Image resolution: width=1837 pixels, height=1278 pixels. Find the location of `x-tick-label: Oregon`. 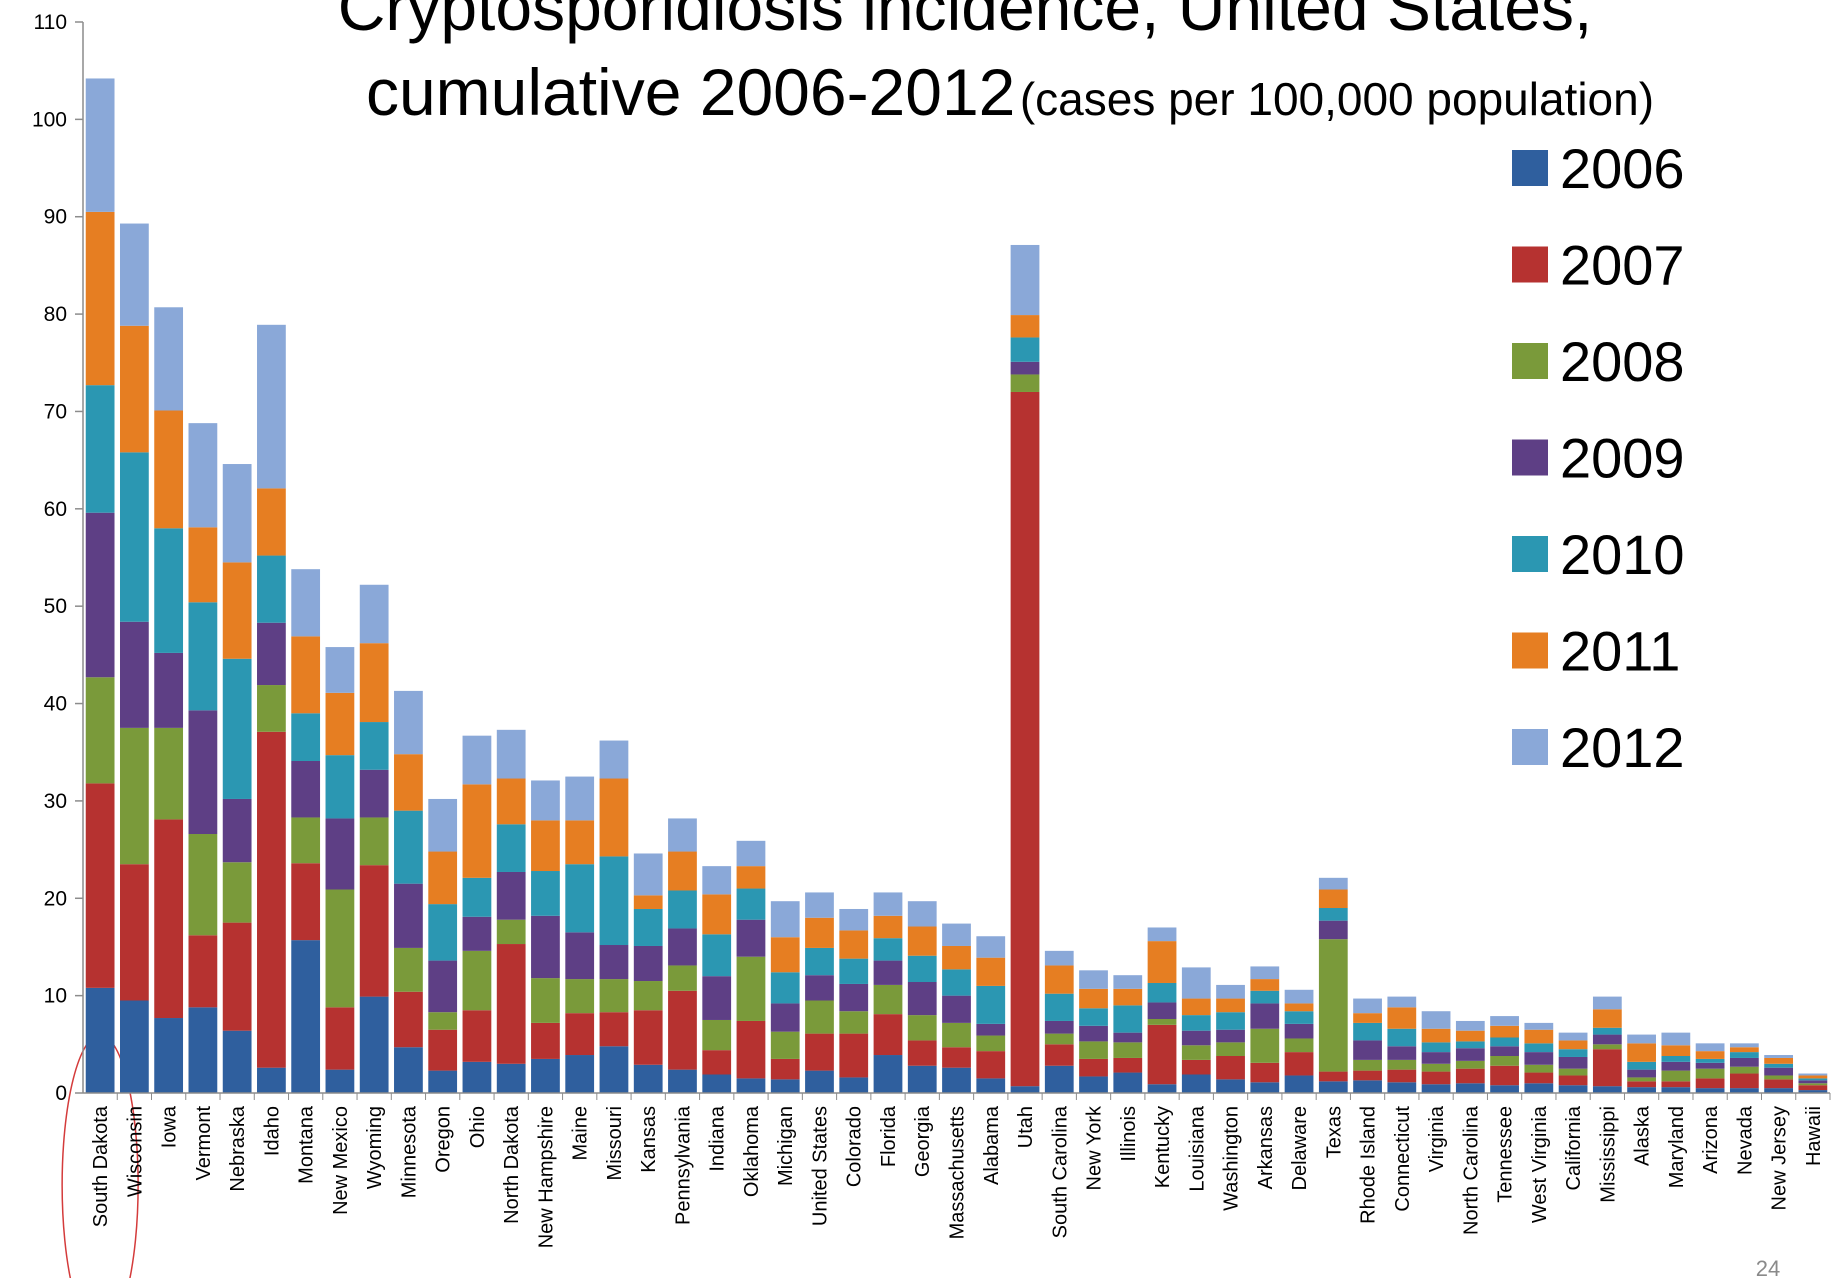

x-tick-label: Oregon is located at coordinates (444, 1139).